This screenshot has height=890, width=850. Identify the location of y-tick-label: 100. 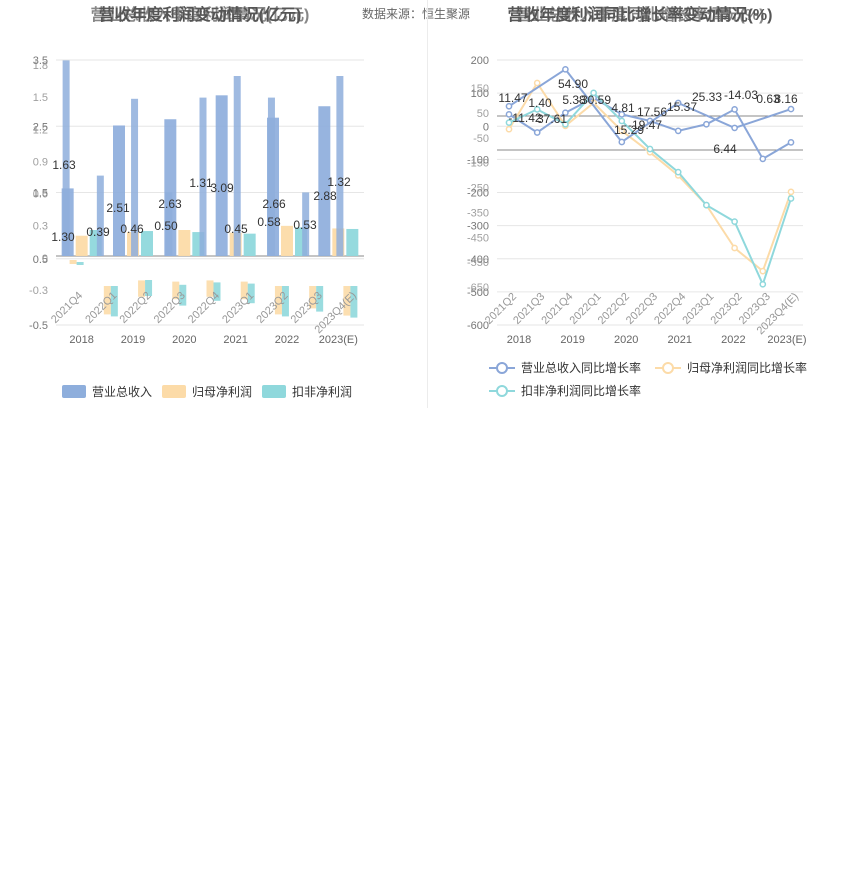
(480, 94).